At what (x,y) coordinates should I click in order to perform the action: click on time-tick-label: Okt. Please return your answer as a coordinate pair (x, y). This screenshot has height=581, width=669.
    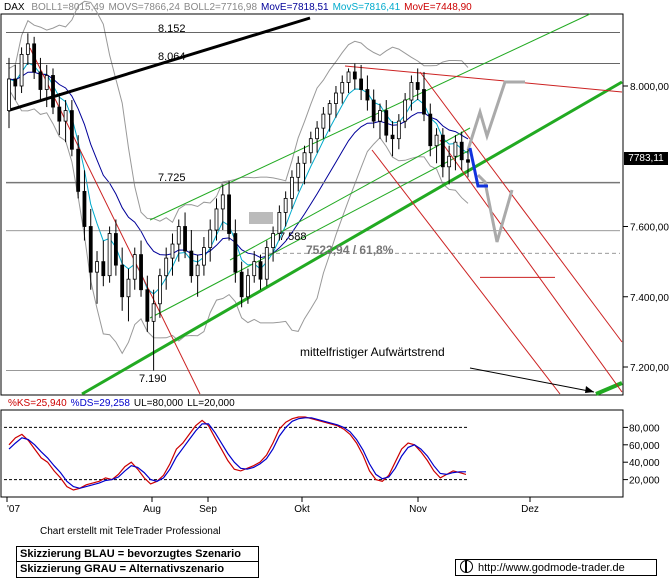
    Looking at the image, I should click on (302, 509).